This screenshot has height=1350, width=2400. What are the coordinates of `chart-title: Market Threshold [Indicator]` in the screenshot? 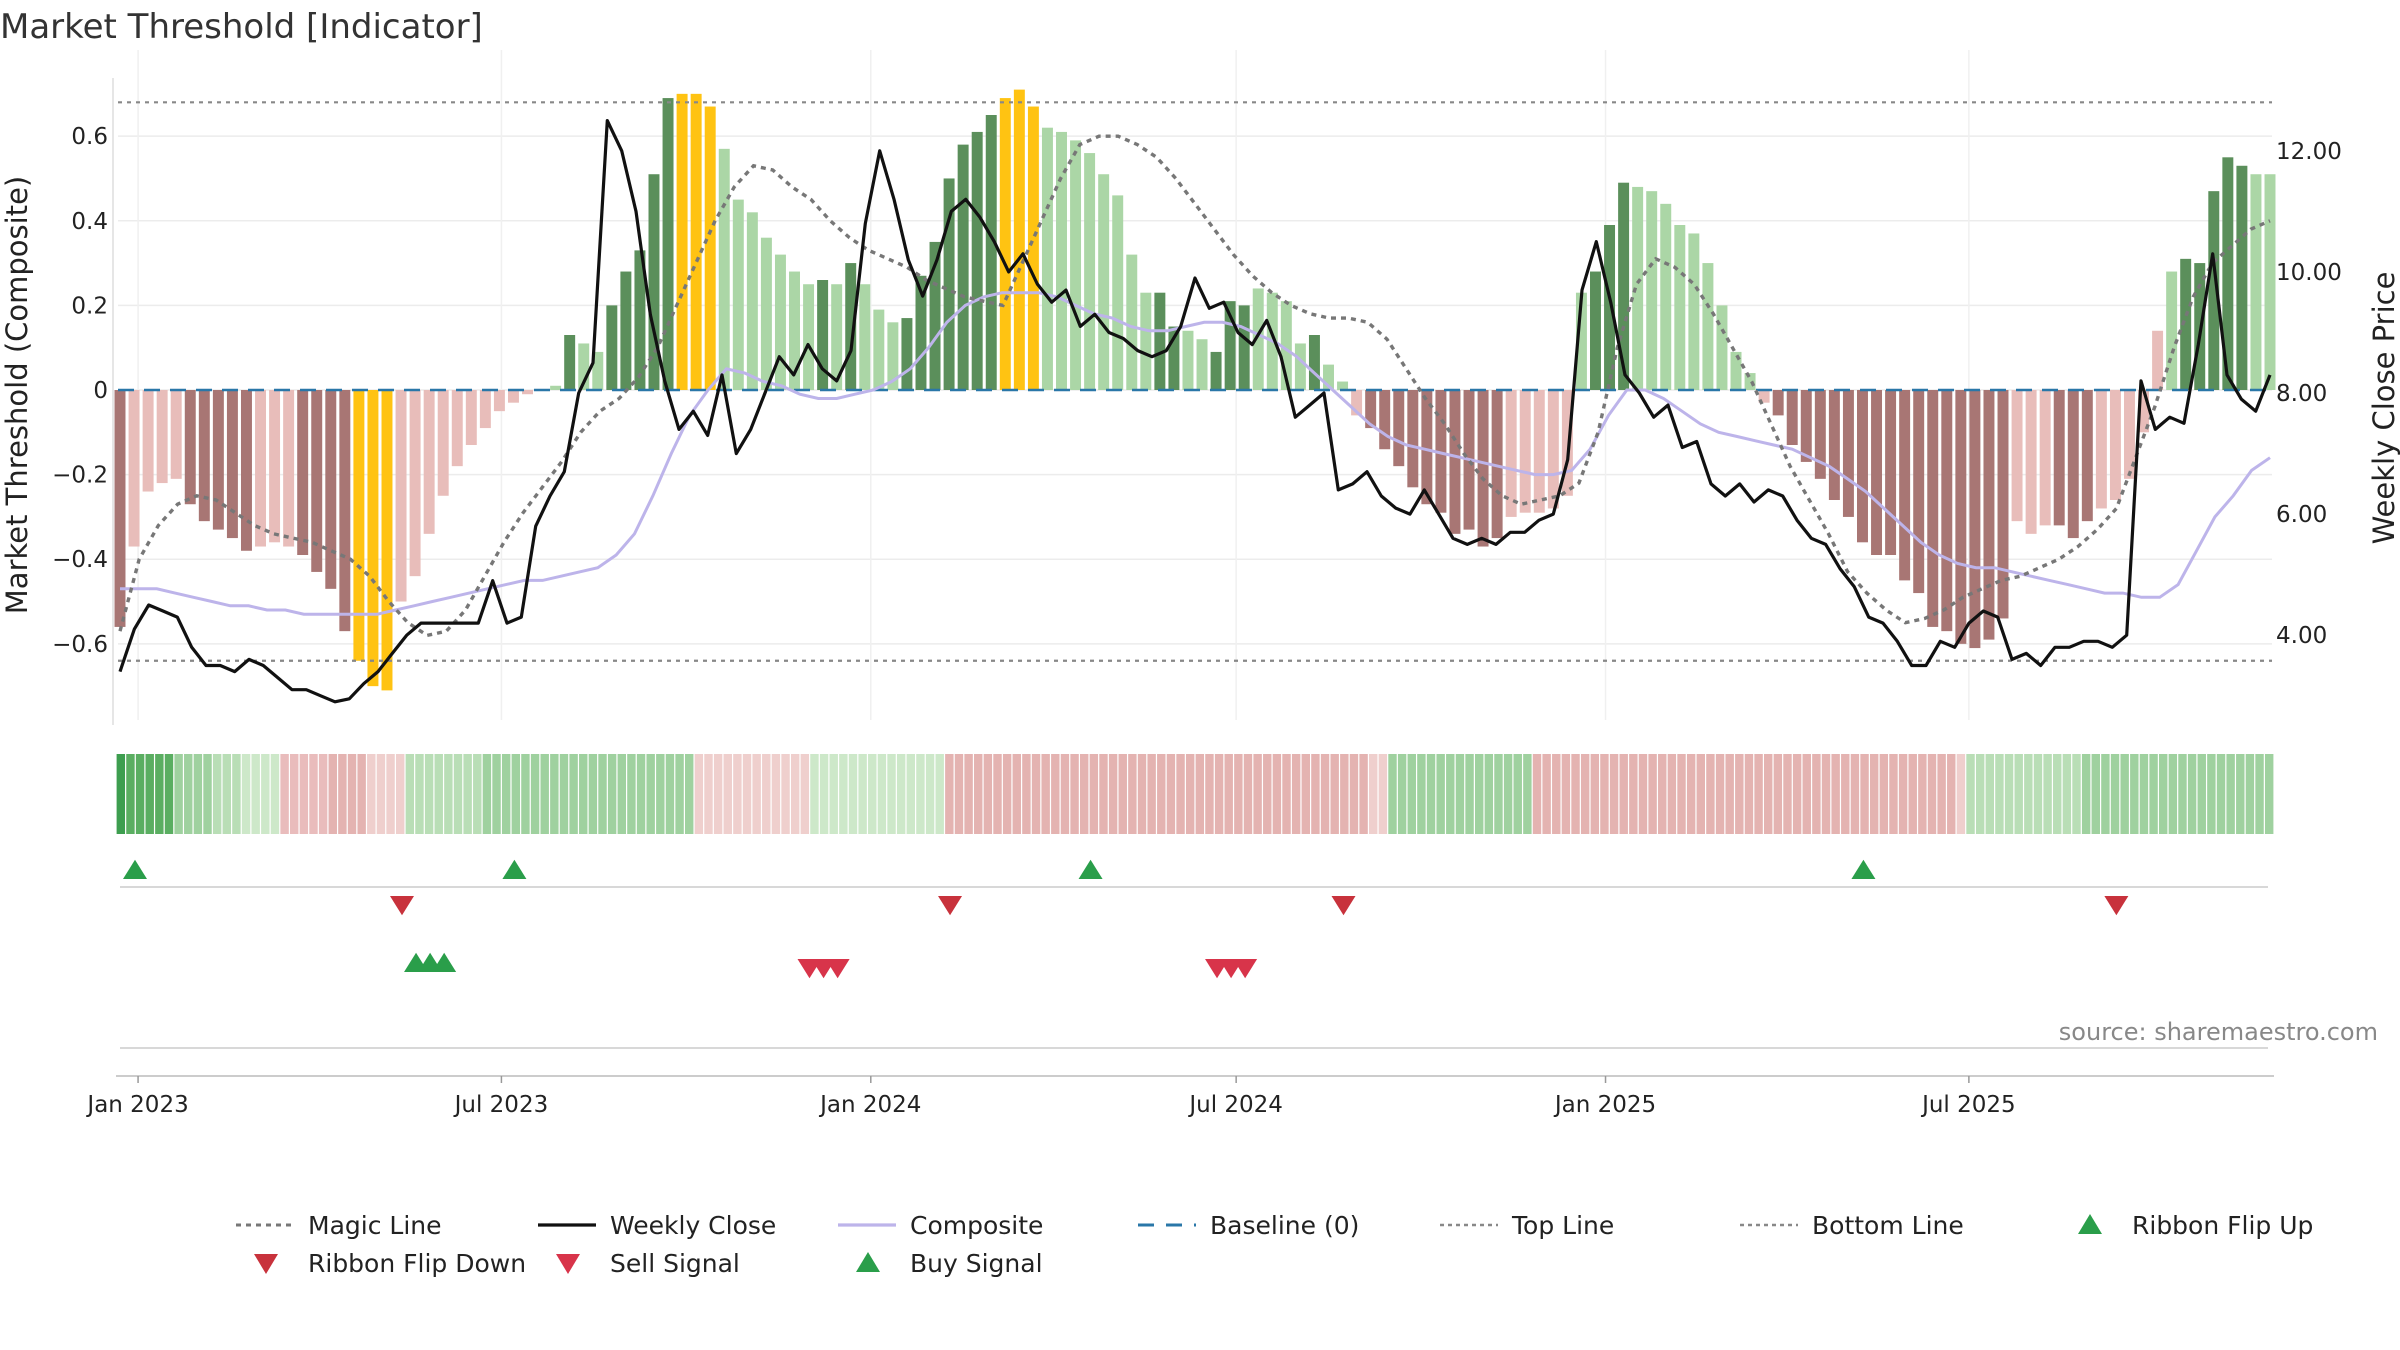 It's located at (241, 27).